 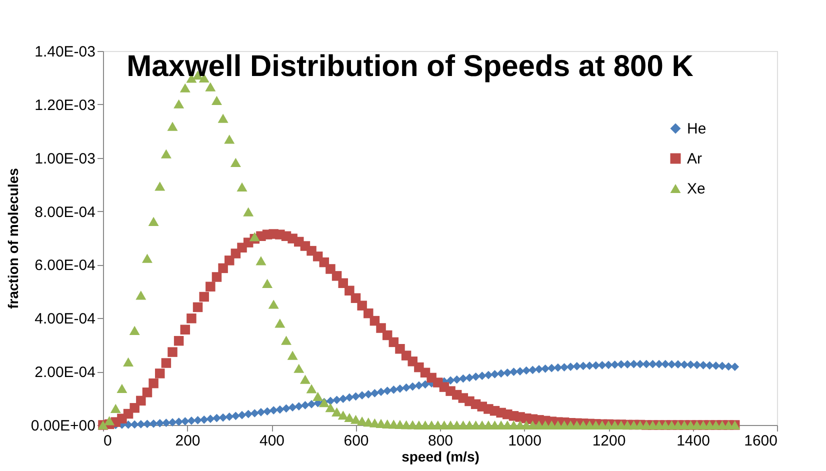 I want to click on x-tick-label: 0, so click(x=108, y=441).